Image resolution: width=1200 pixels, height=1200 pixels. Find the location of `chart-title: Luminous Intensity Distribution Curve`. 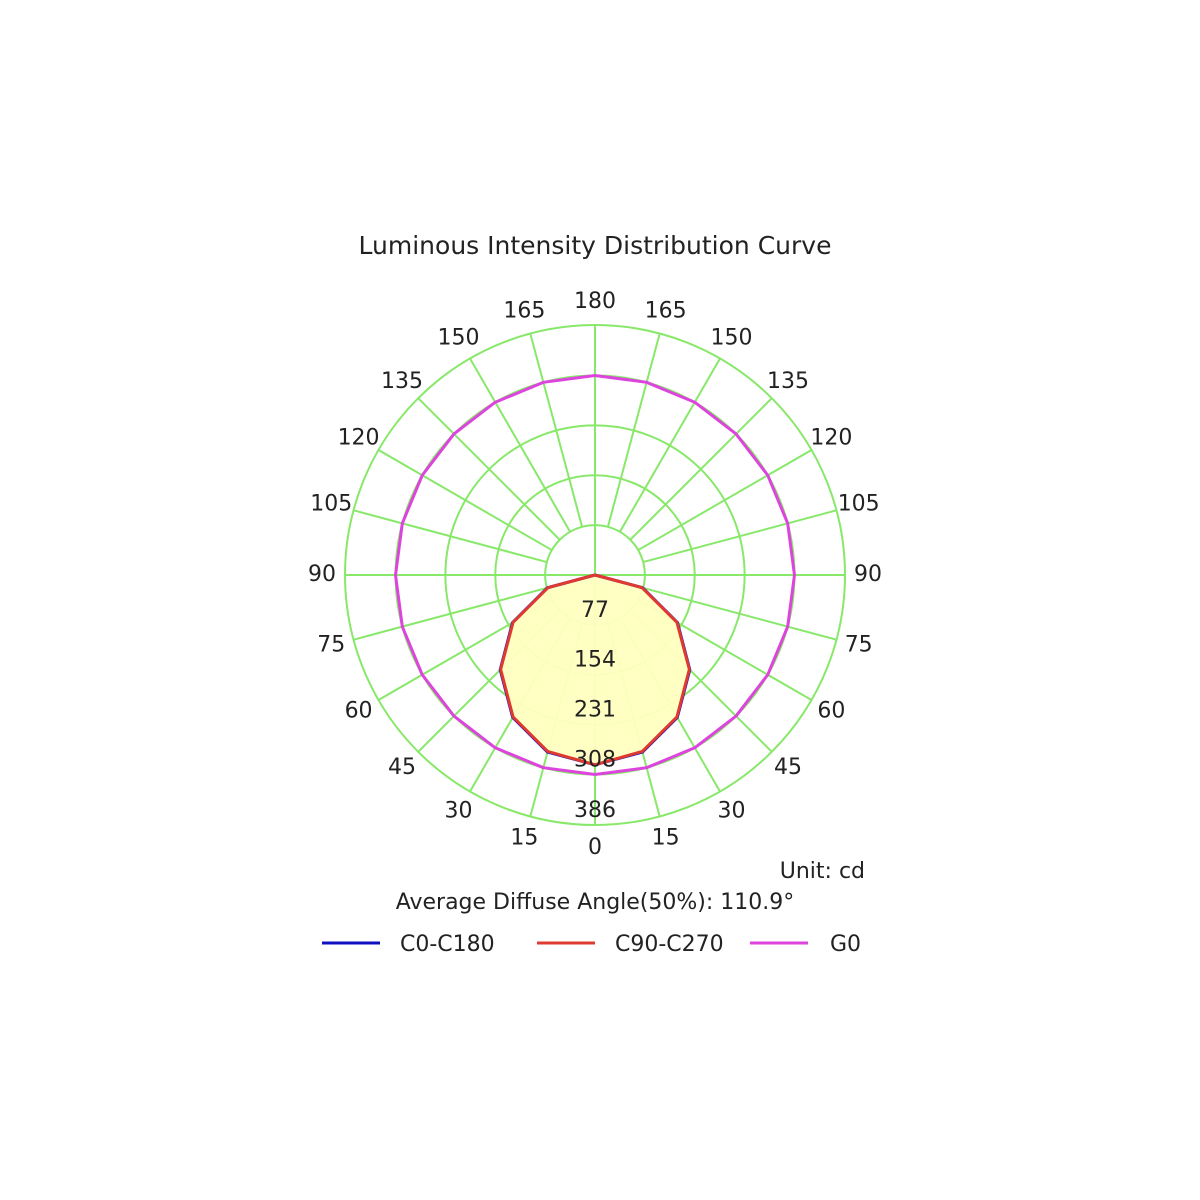

chart-title: Luminous Intensity Distribution Curve is located at coordinates (595, 245).